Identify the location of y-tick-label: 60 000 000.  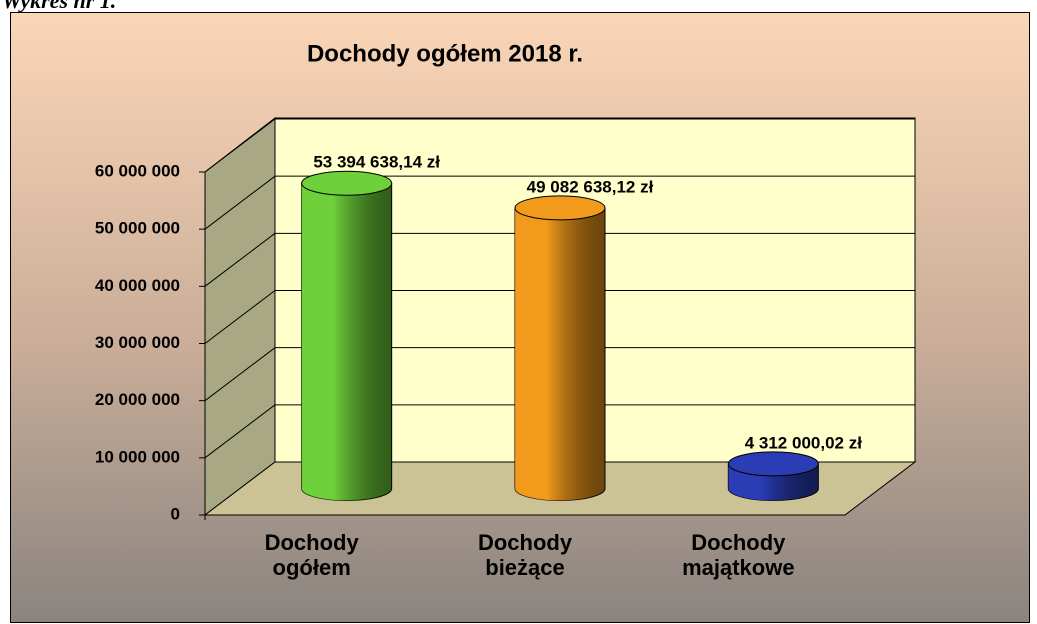
(137, 170).